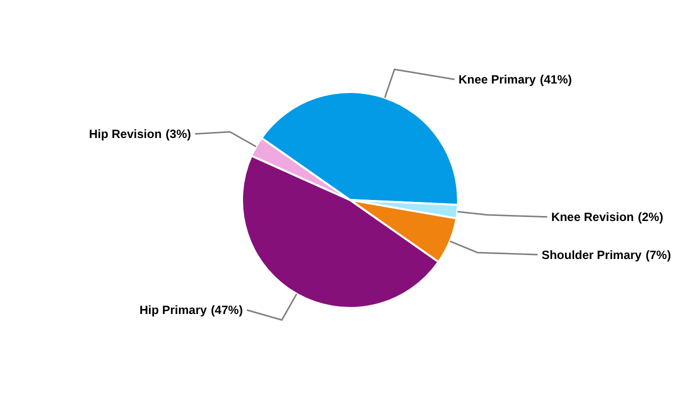  Describe the element at coordinates (592, 217) in the screenshot. I see `slice-label: Knee Revision` at that location.